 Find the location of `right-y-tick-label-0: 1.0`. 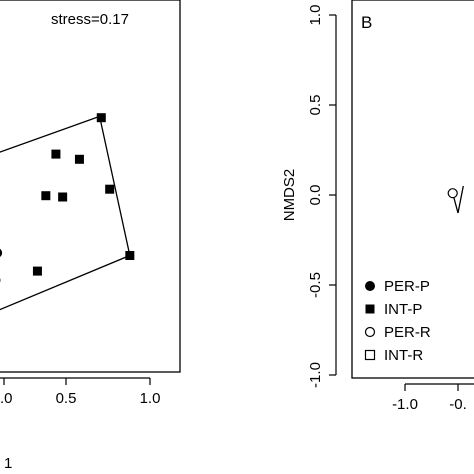

right-y-tick-label-0: 1.0 is located at coordinates (315, 15).